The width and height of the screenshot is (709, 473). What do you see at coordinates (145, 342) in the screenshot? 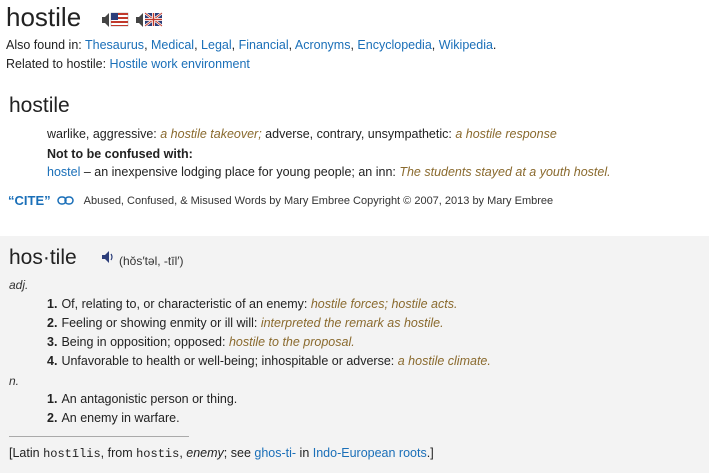
I see `sense-text: Being in opposition; opposed:` at bounding box center [145, 342].